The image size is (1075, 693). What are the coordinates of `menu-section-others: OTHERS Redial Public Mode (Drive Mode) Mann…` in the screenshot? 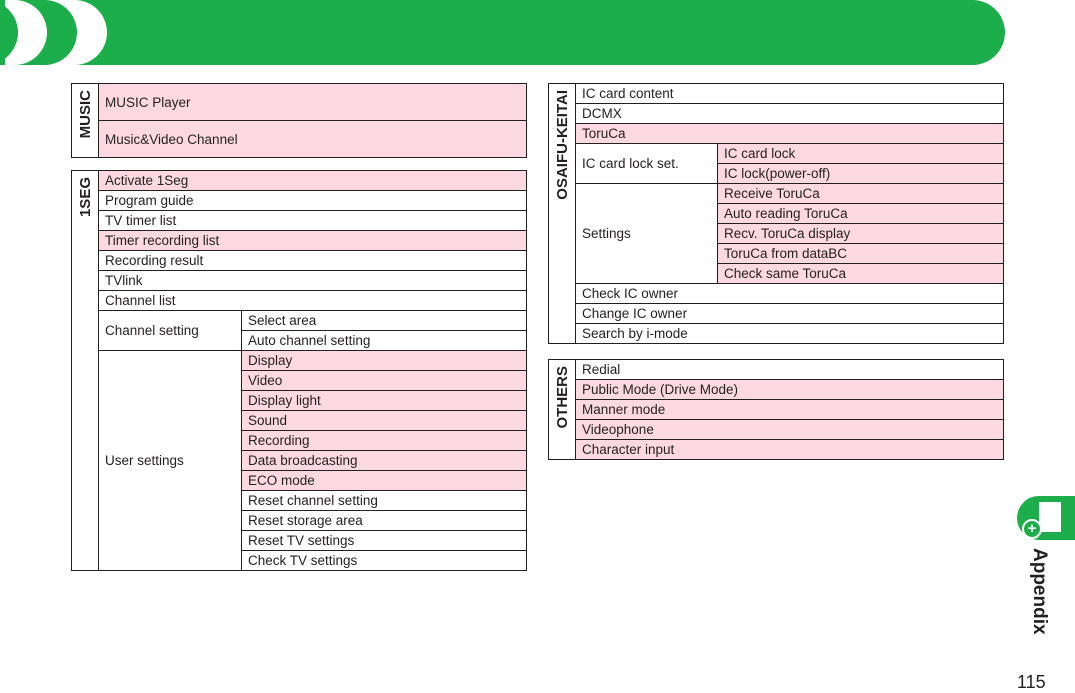 It's located at (776, 409).